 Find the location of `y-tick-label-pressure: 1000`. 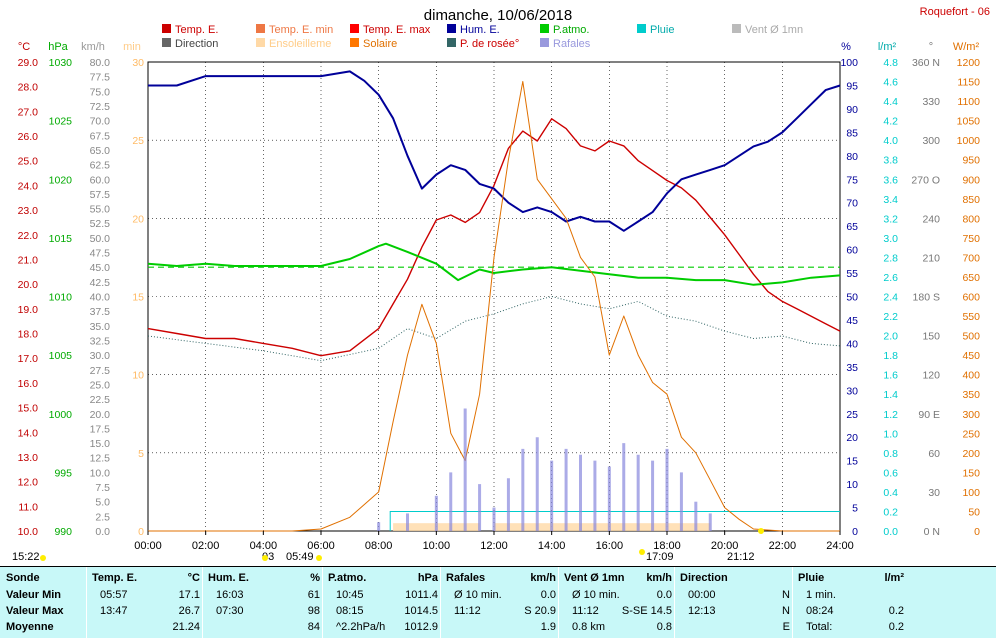

y-tick-label-pressure: 1000 is located at coordinates (61, 415).